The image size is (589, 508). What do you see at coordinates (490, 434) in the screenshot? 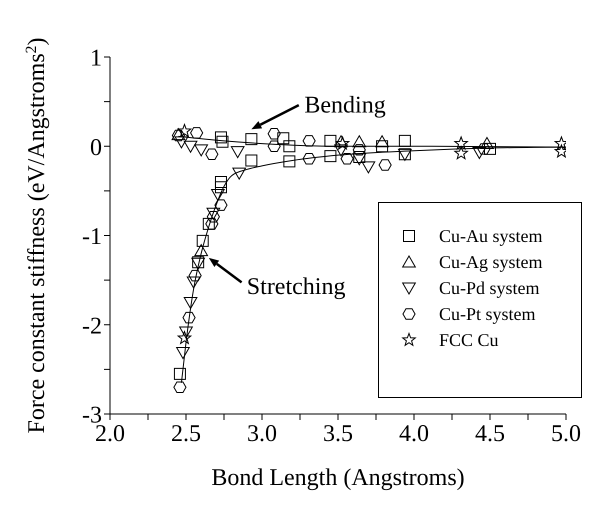
I see `x-tick-label: 4.5` at bounding box center [490, 434].